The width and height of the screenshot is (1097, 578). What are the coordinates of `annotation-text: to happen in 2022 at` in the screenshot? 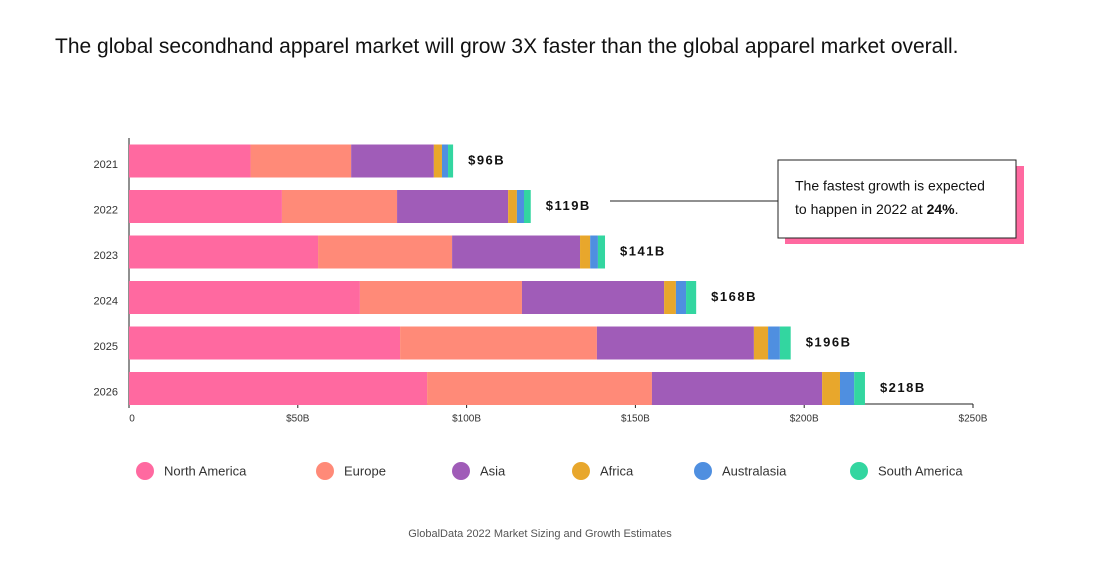 It's located at (861, 209).